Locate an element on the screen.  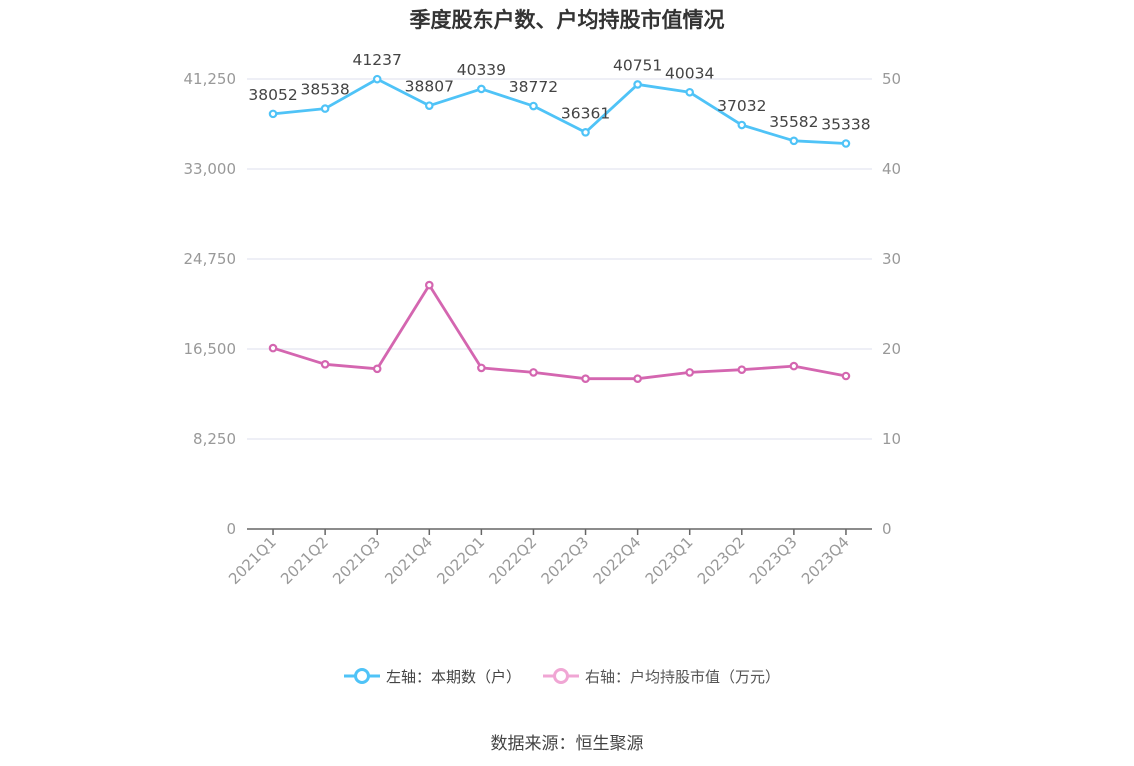
y-tick-label-right: 20 is located at coordinates (891, 349).